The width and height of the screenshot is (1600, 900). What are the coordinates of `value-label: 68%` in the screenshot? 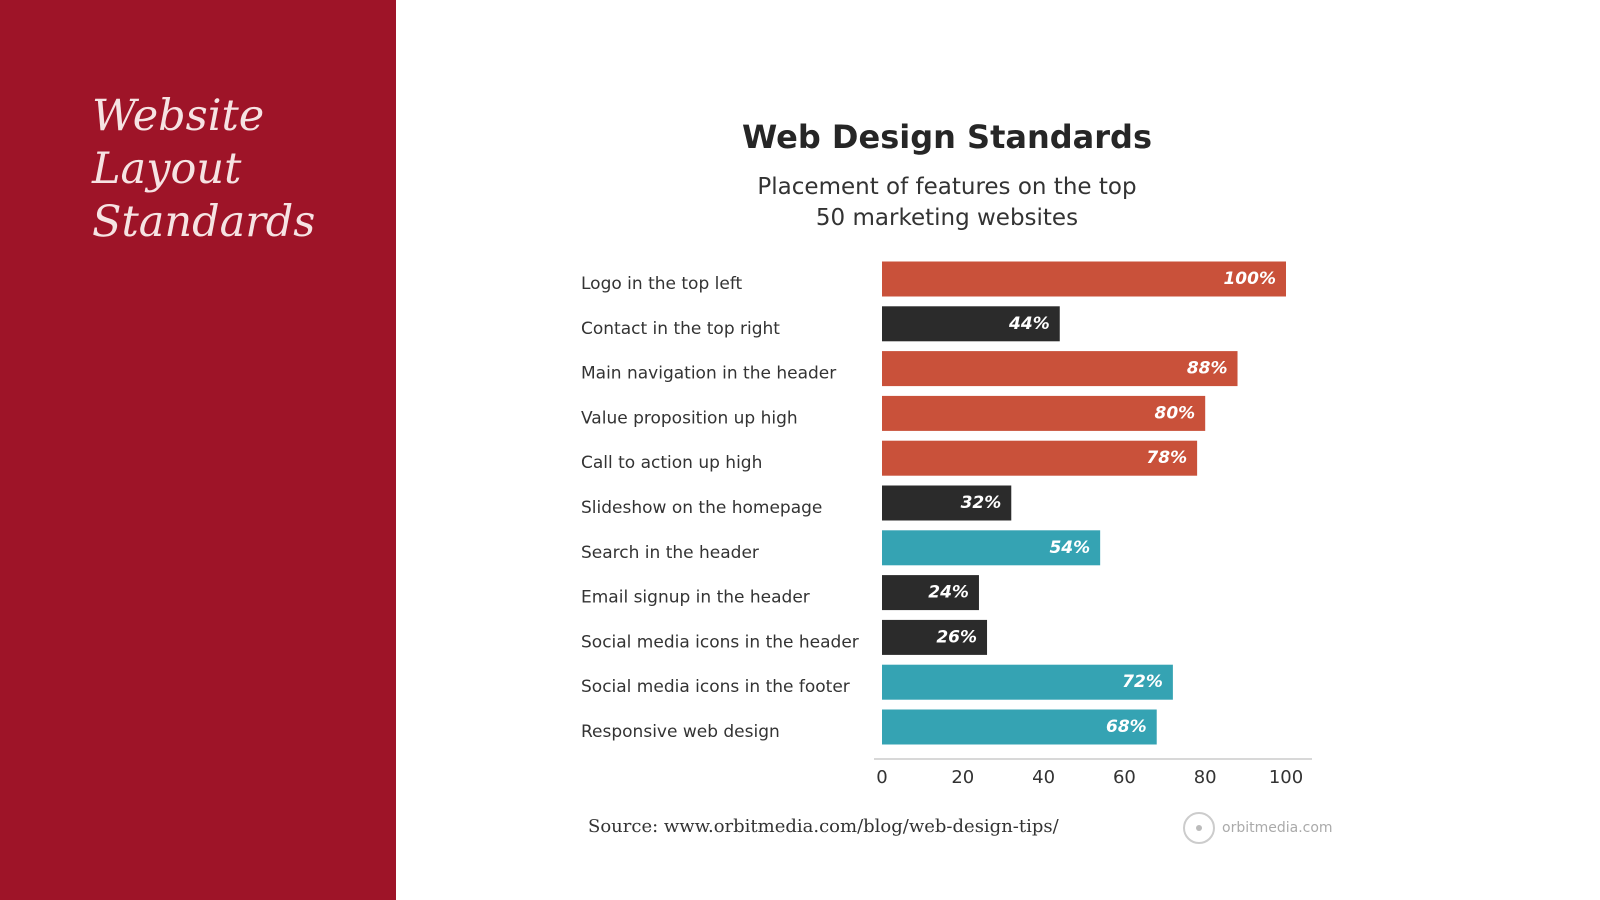 It's located at (1126, 727).